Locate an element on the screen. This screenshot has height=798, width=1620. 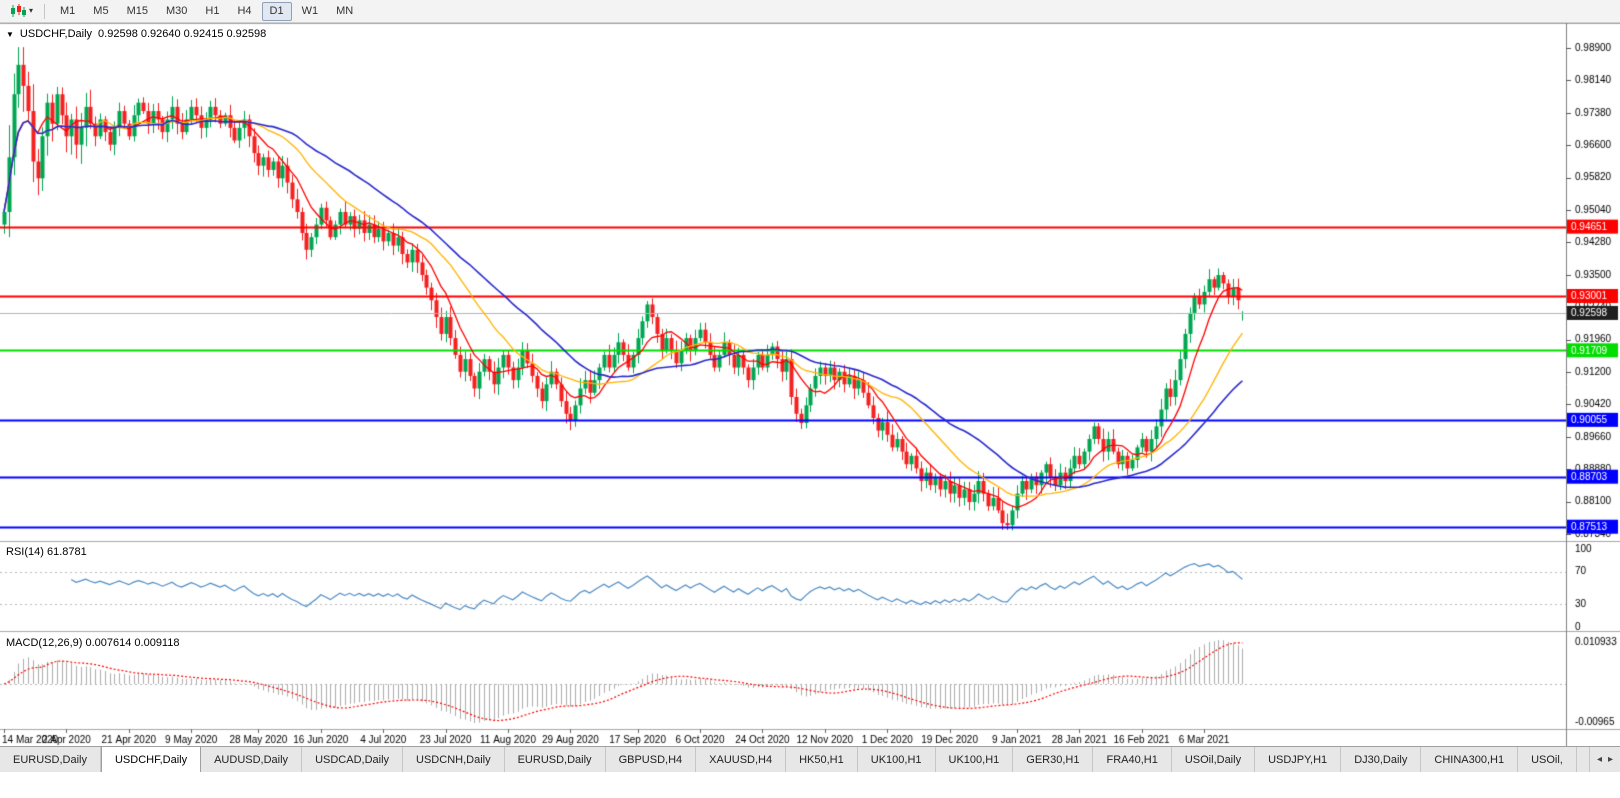
chart-tab-usdcnh-daily: USDCNH,Daily is located at coordinates (454, 759).